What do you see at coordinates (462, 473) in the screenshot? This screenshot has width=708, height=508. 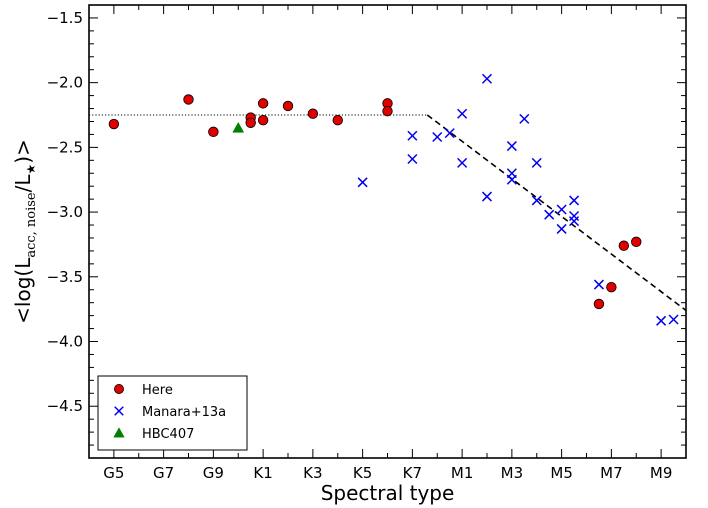 I see `x-tick-label: M1` at bounding box center [462, 473].